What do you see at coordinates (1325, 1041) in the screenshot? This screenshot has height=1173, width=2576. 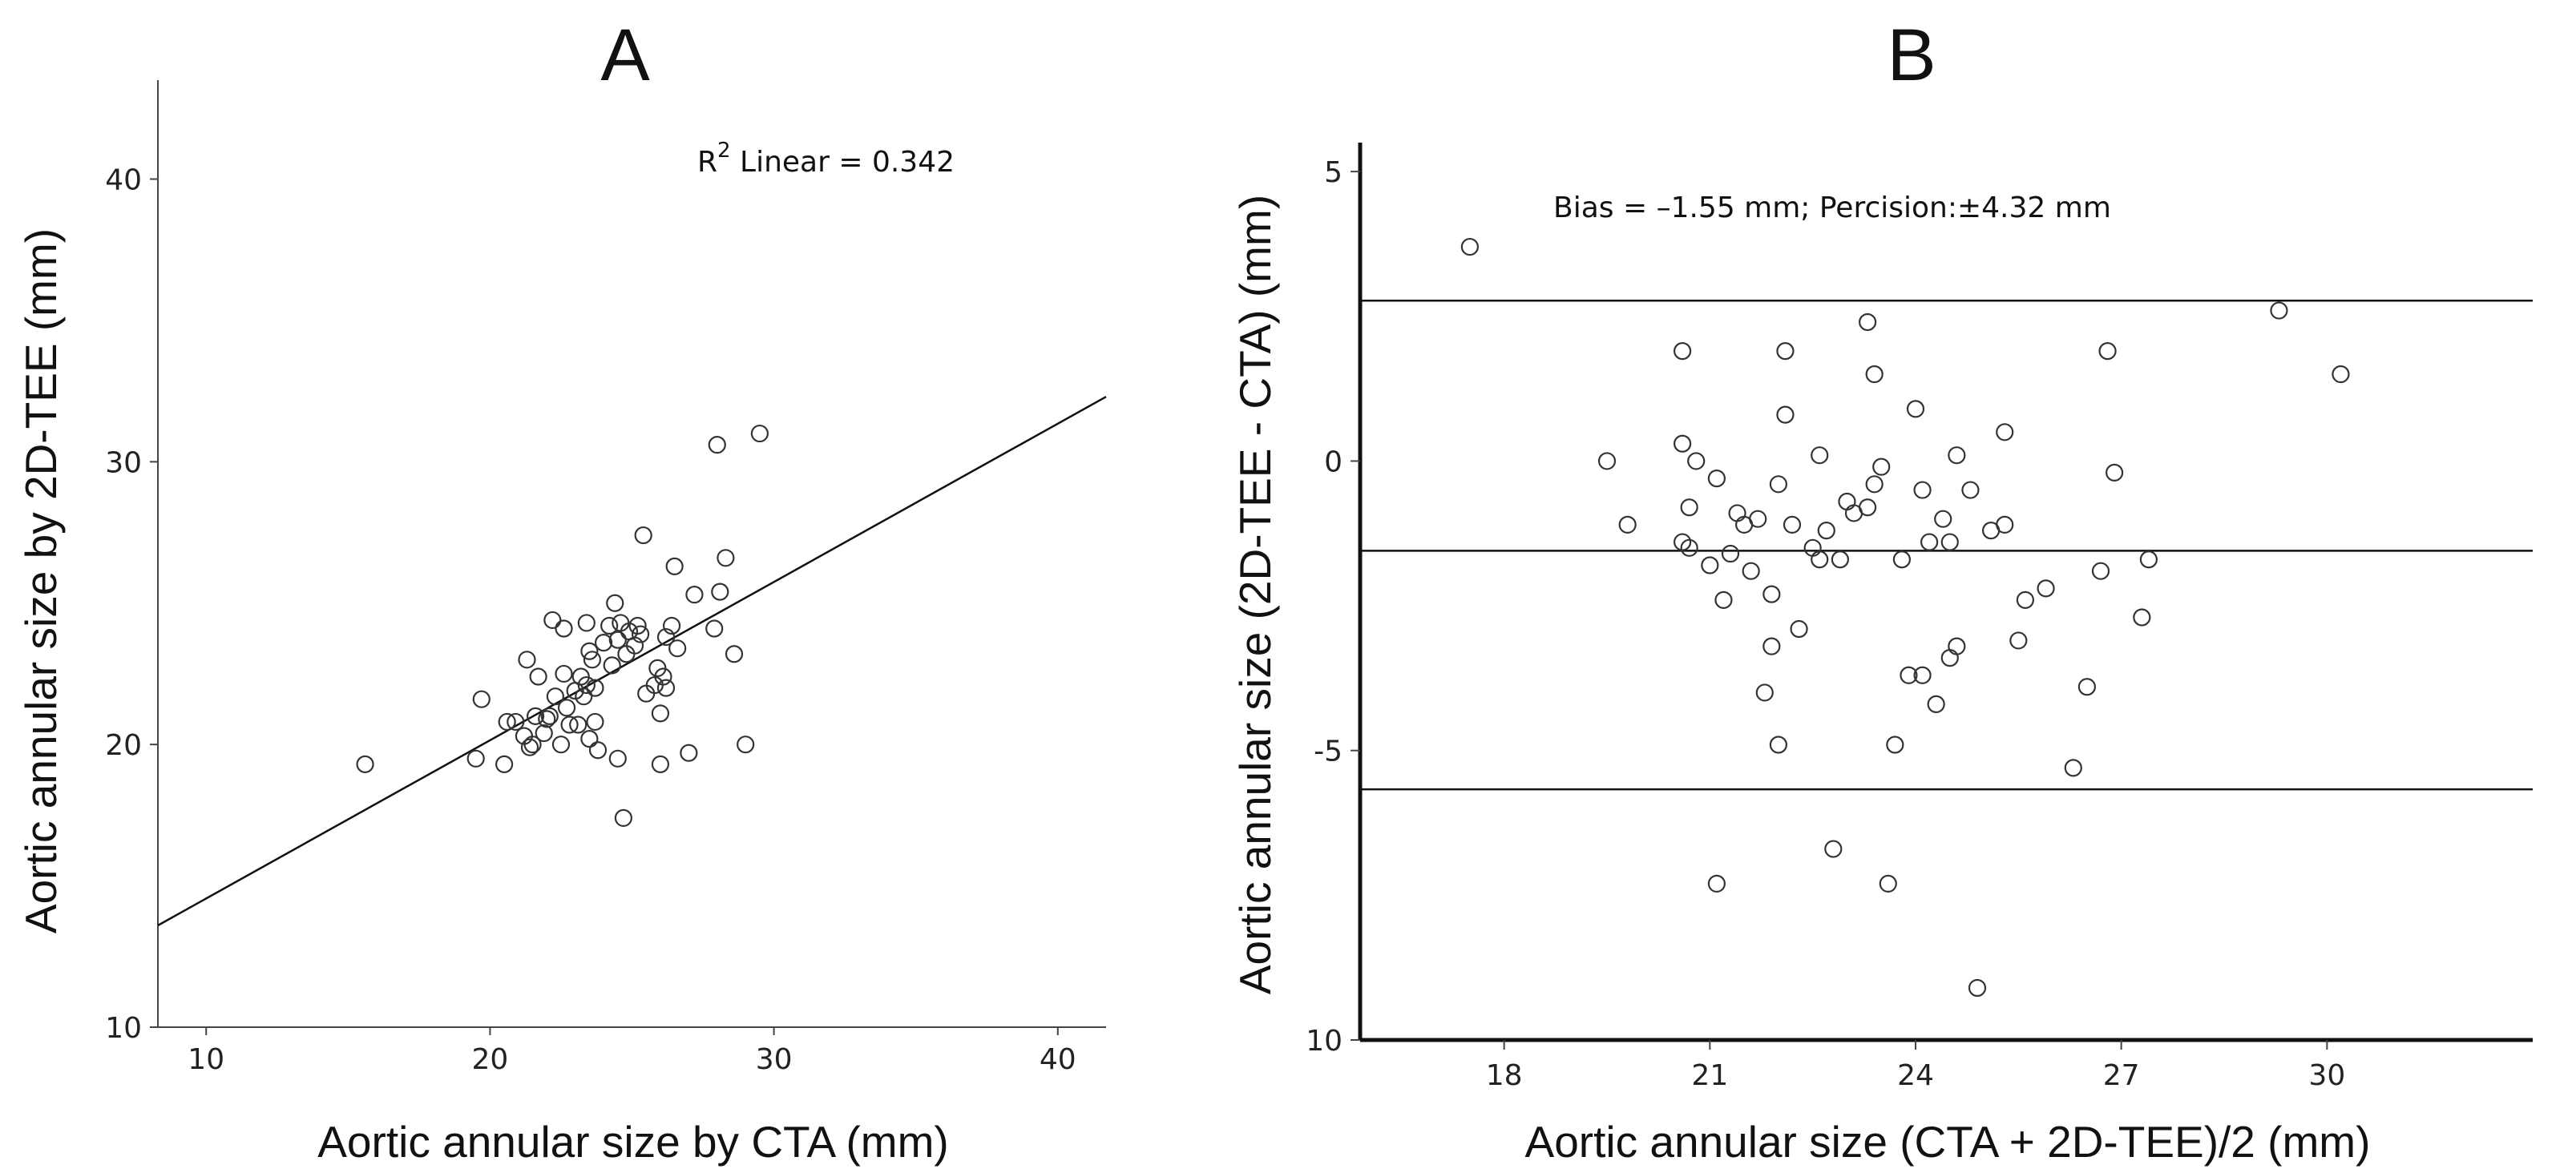 I see `panel-b-y-tick-label: 10` at bounding box center [1325, 1041].